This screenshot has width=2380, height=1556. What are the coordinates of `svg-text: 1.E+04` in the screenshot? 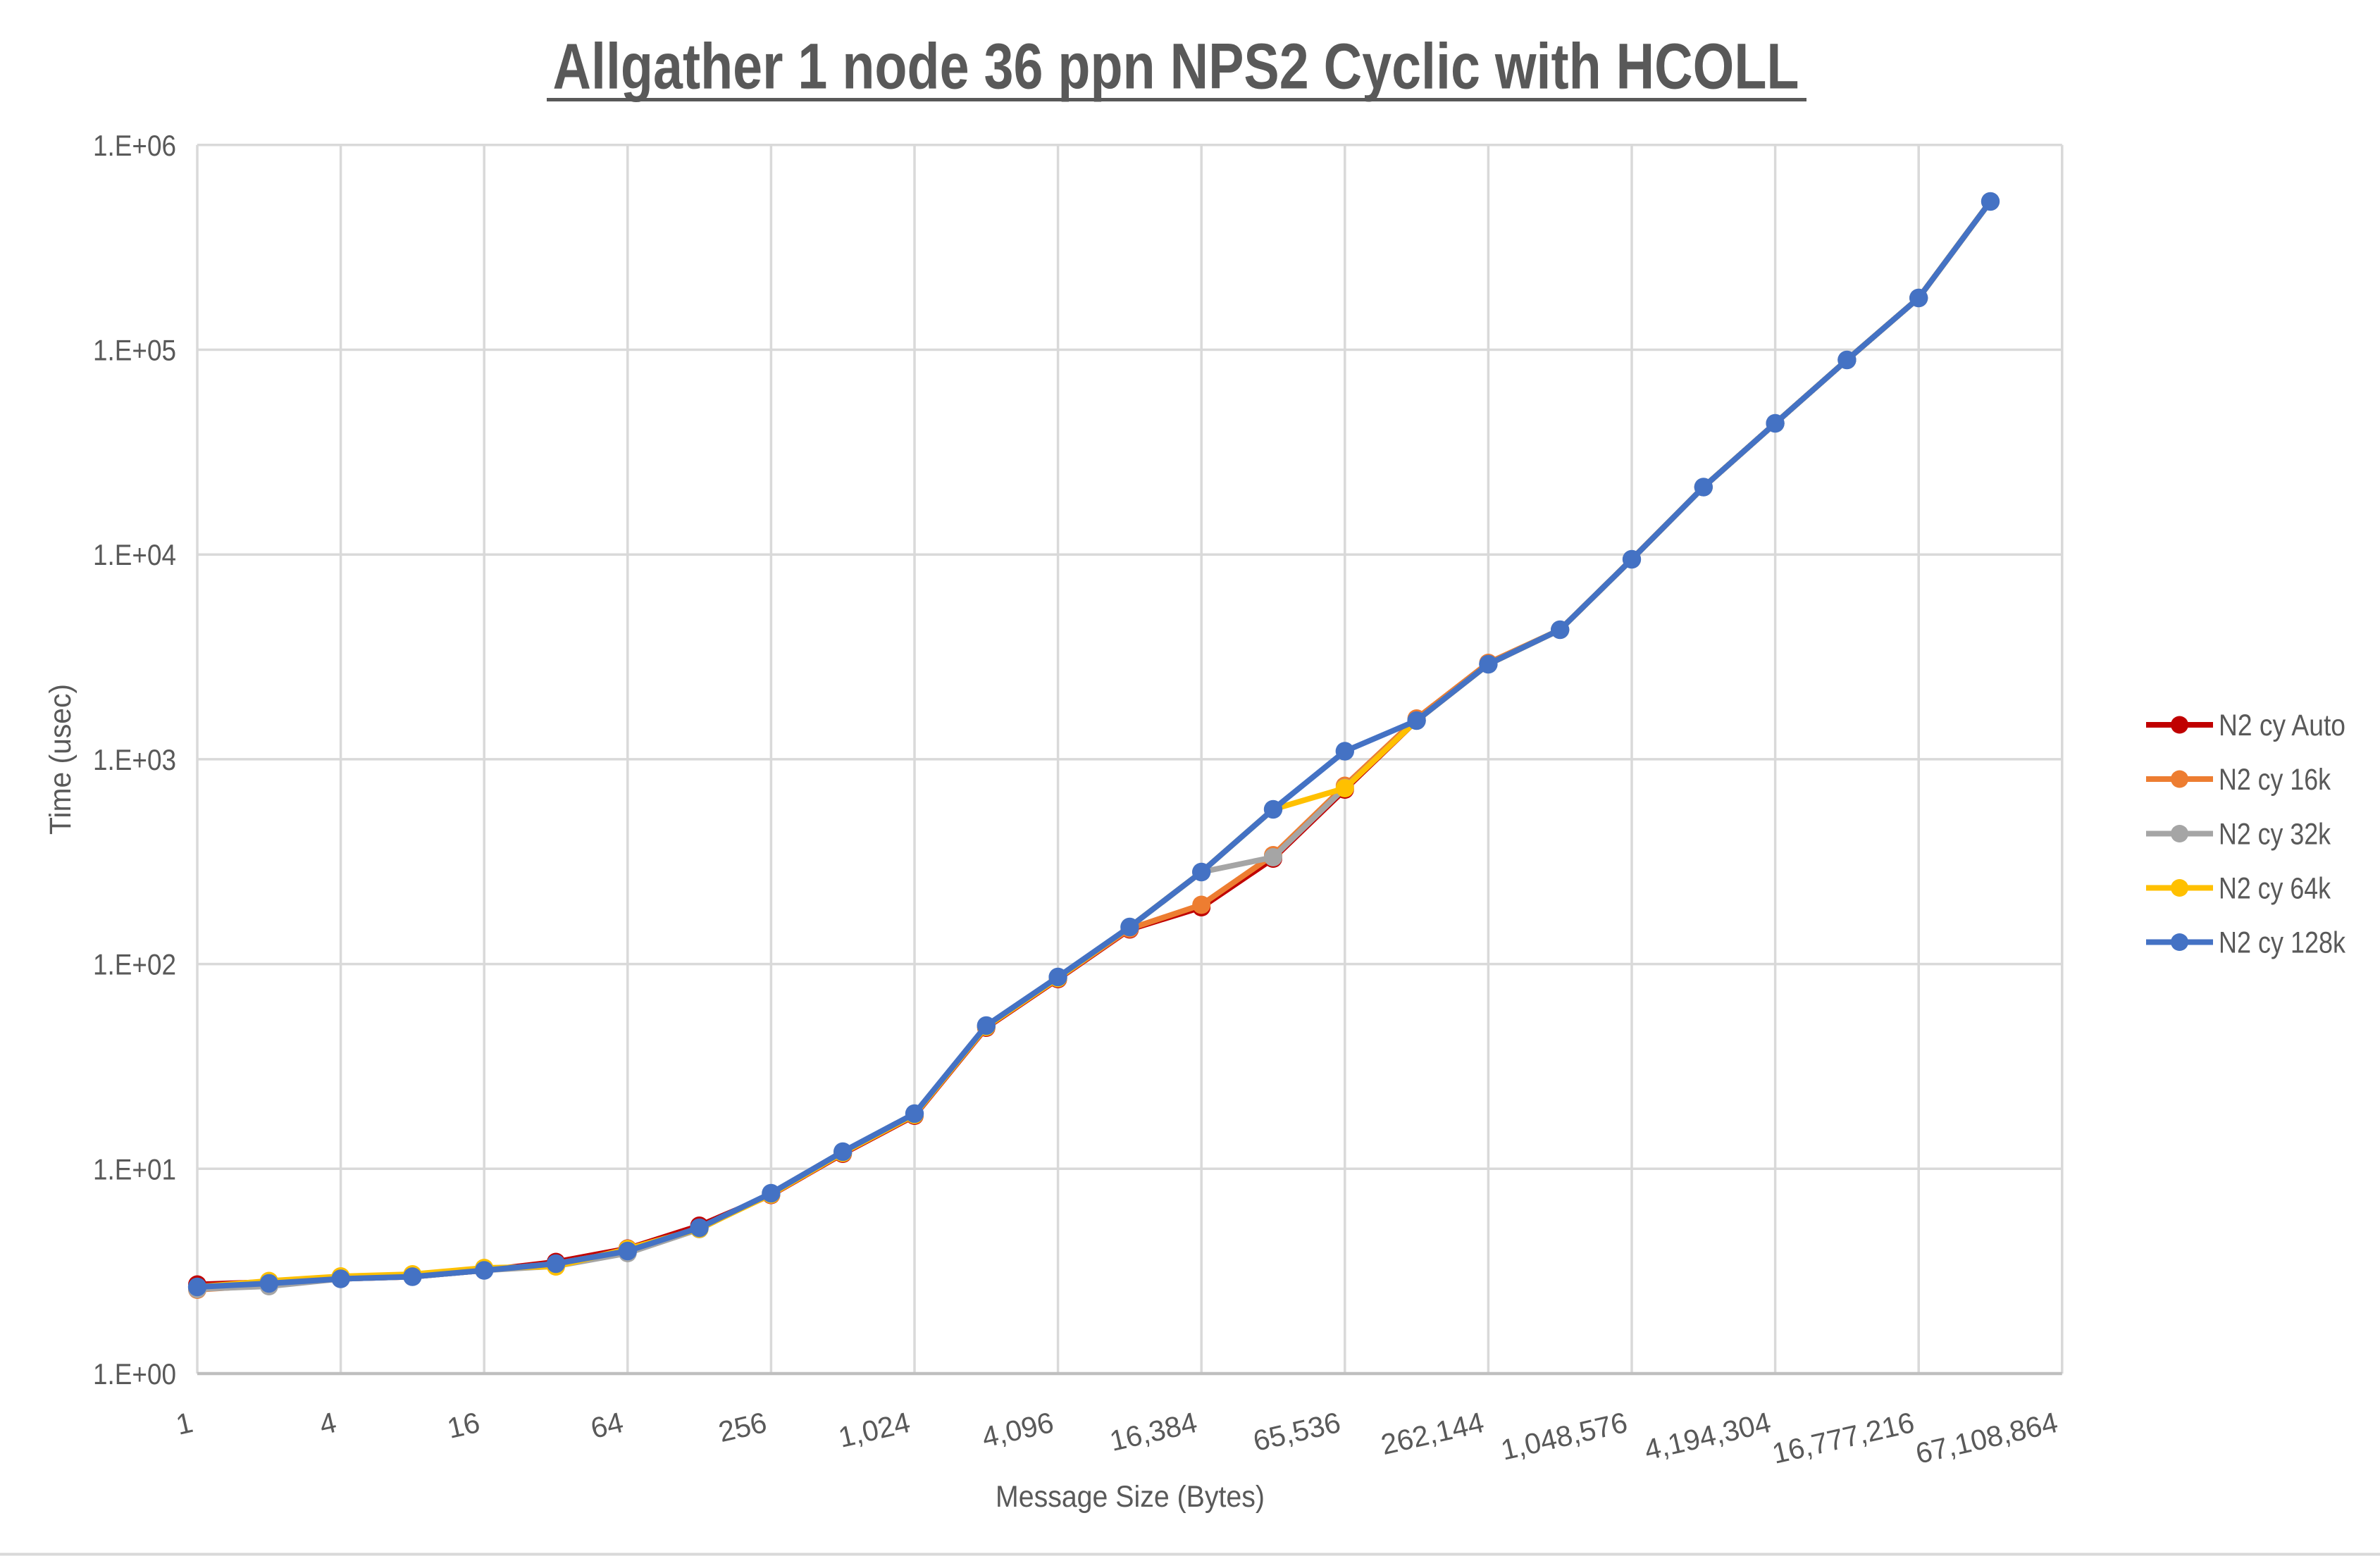 It's located at (134, 554).